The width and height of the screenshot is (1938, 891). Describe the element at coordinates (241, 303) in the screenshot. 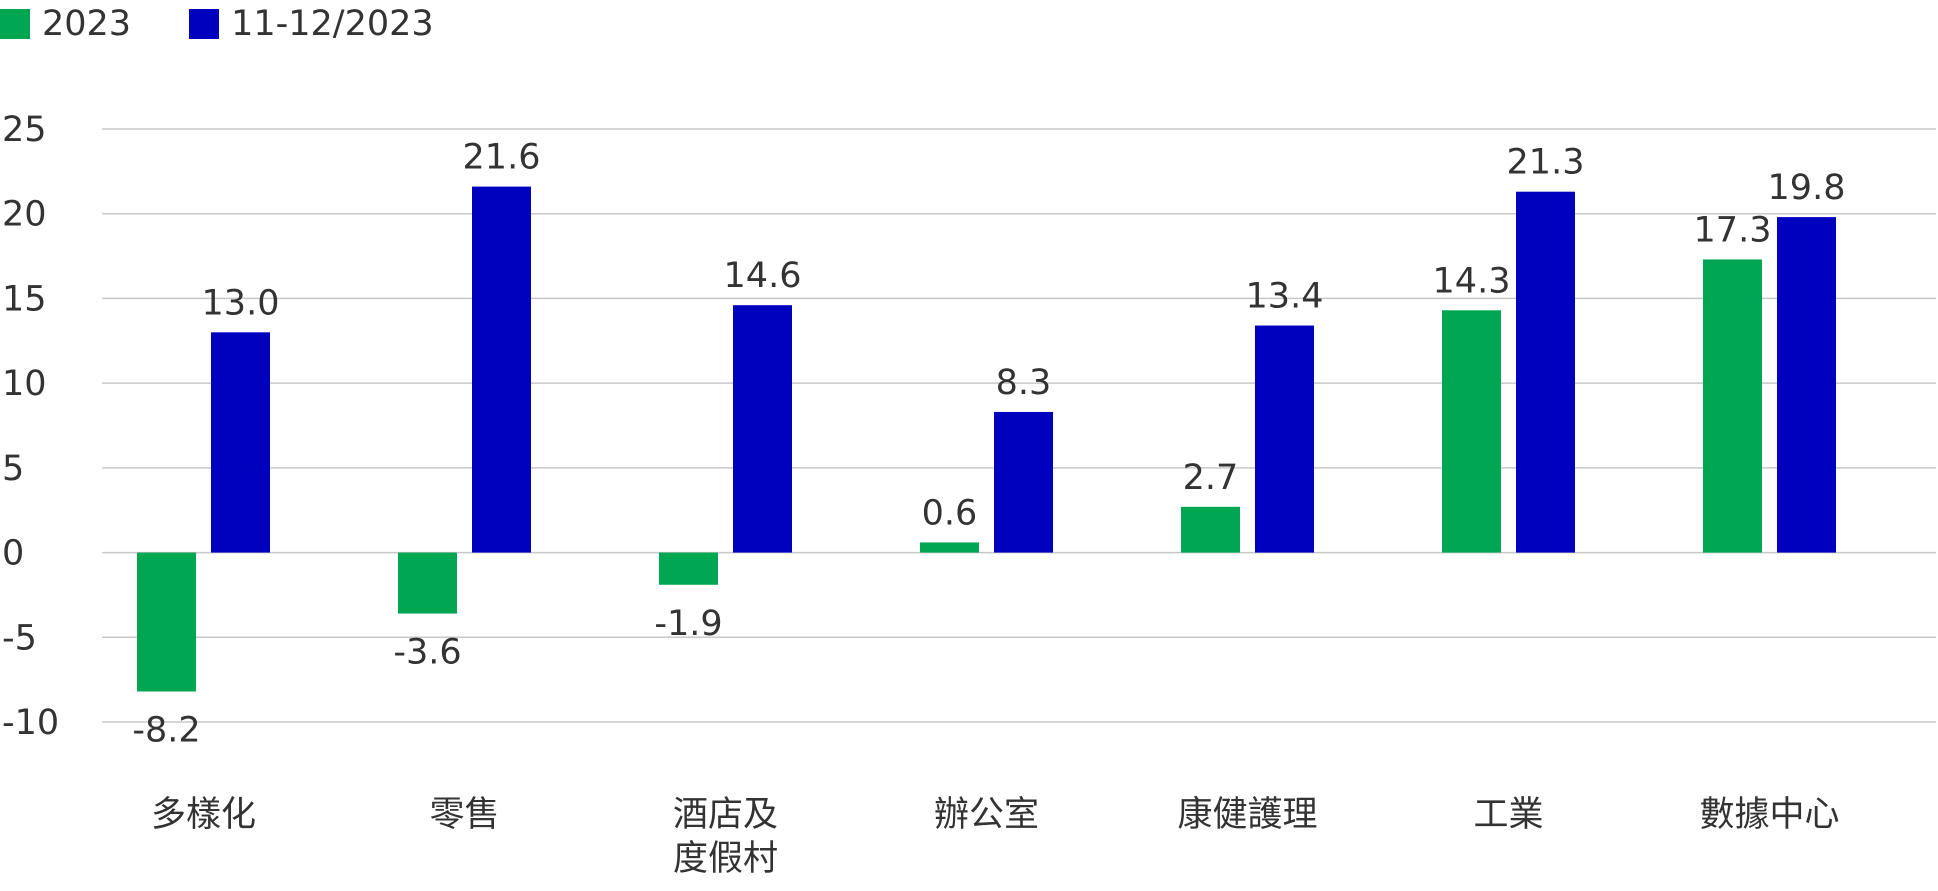

I see `data-label: 13.0` at that location.